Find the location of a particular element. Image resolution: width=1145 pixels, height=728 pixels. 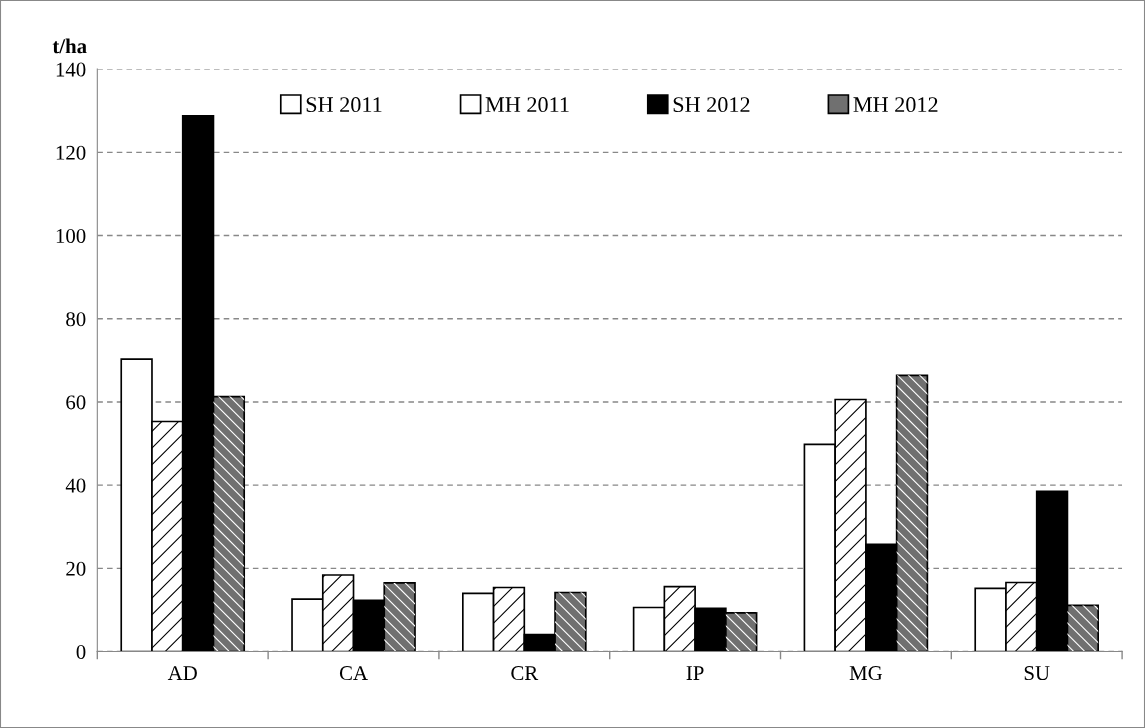

legend-label: SH 2011 is located at coordinates (344, 105).